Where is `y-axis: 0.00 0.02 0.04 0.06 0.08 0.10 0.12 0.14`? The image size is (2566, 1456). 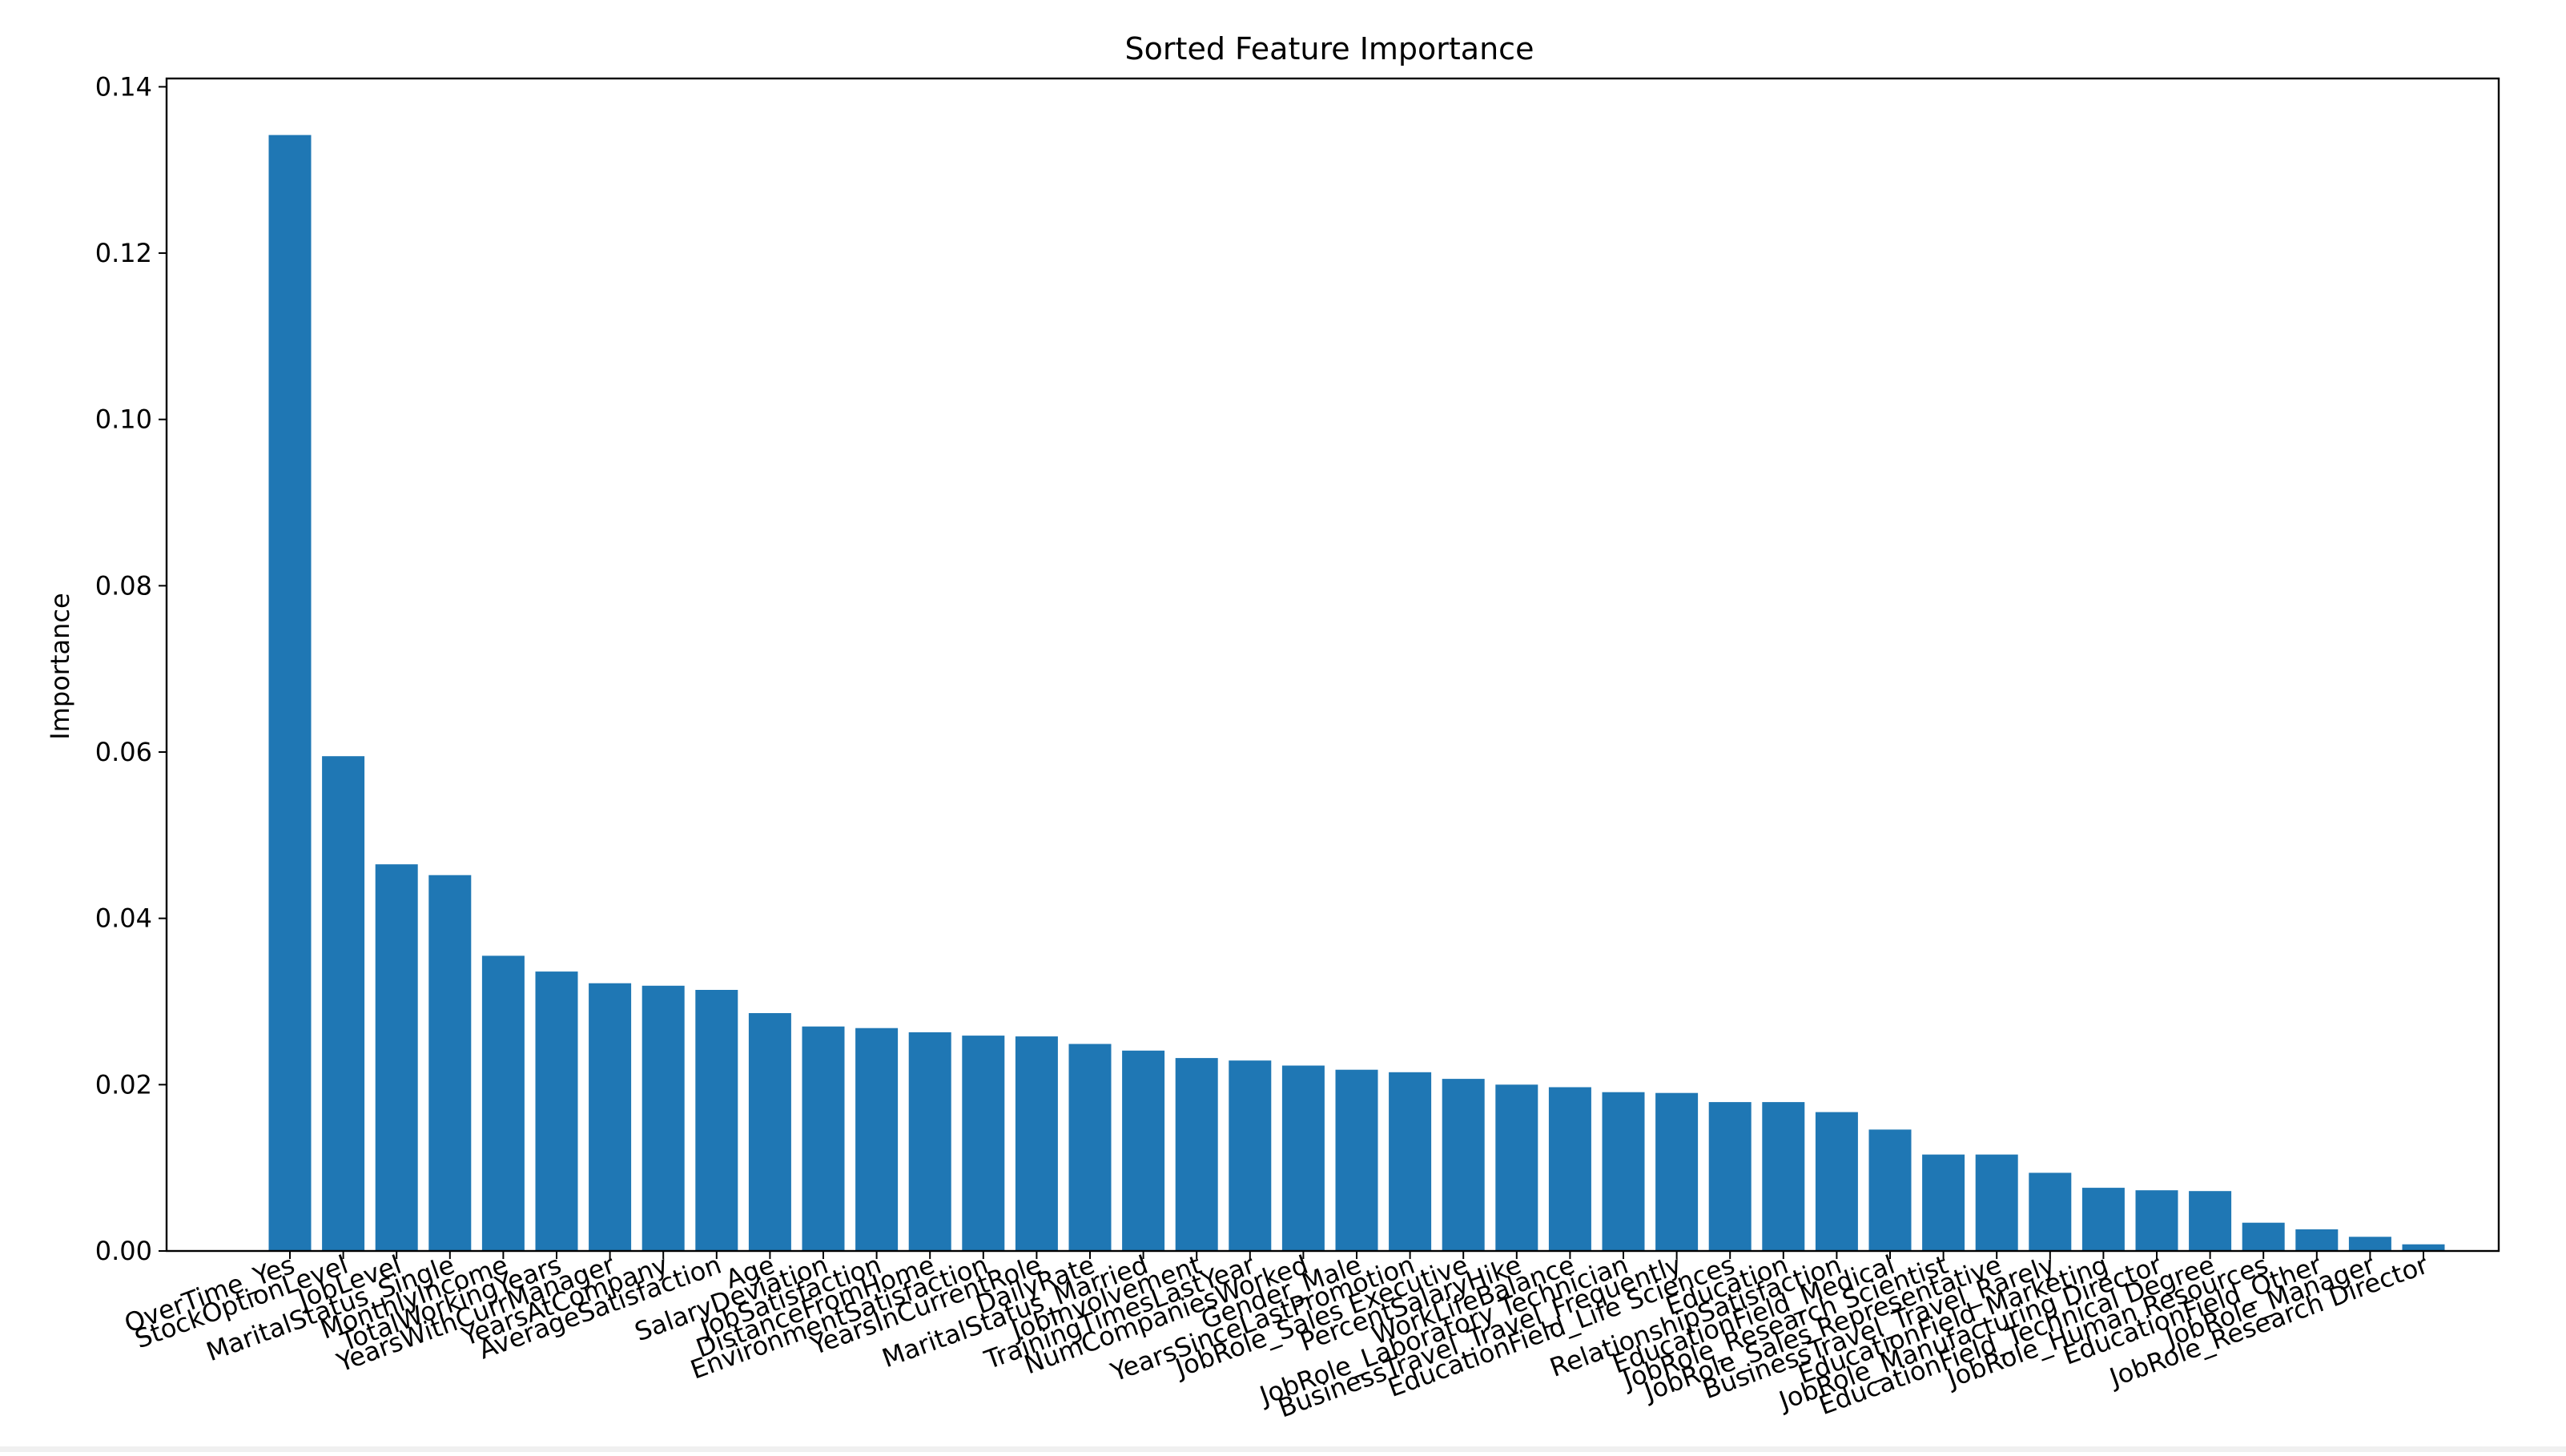
y-axis: 0.00 0.02 0.04 0.06 0.08 0.10 0.12 0.14 is located at coordinates (131, 668).